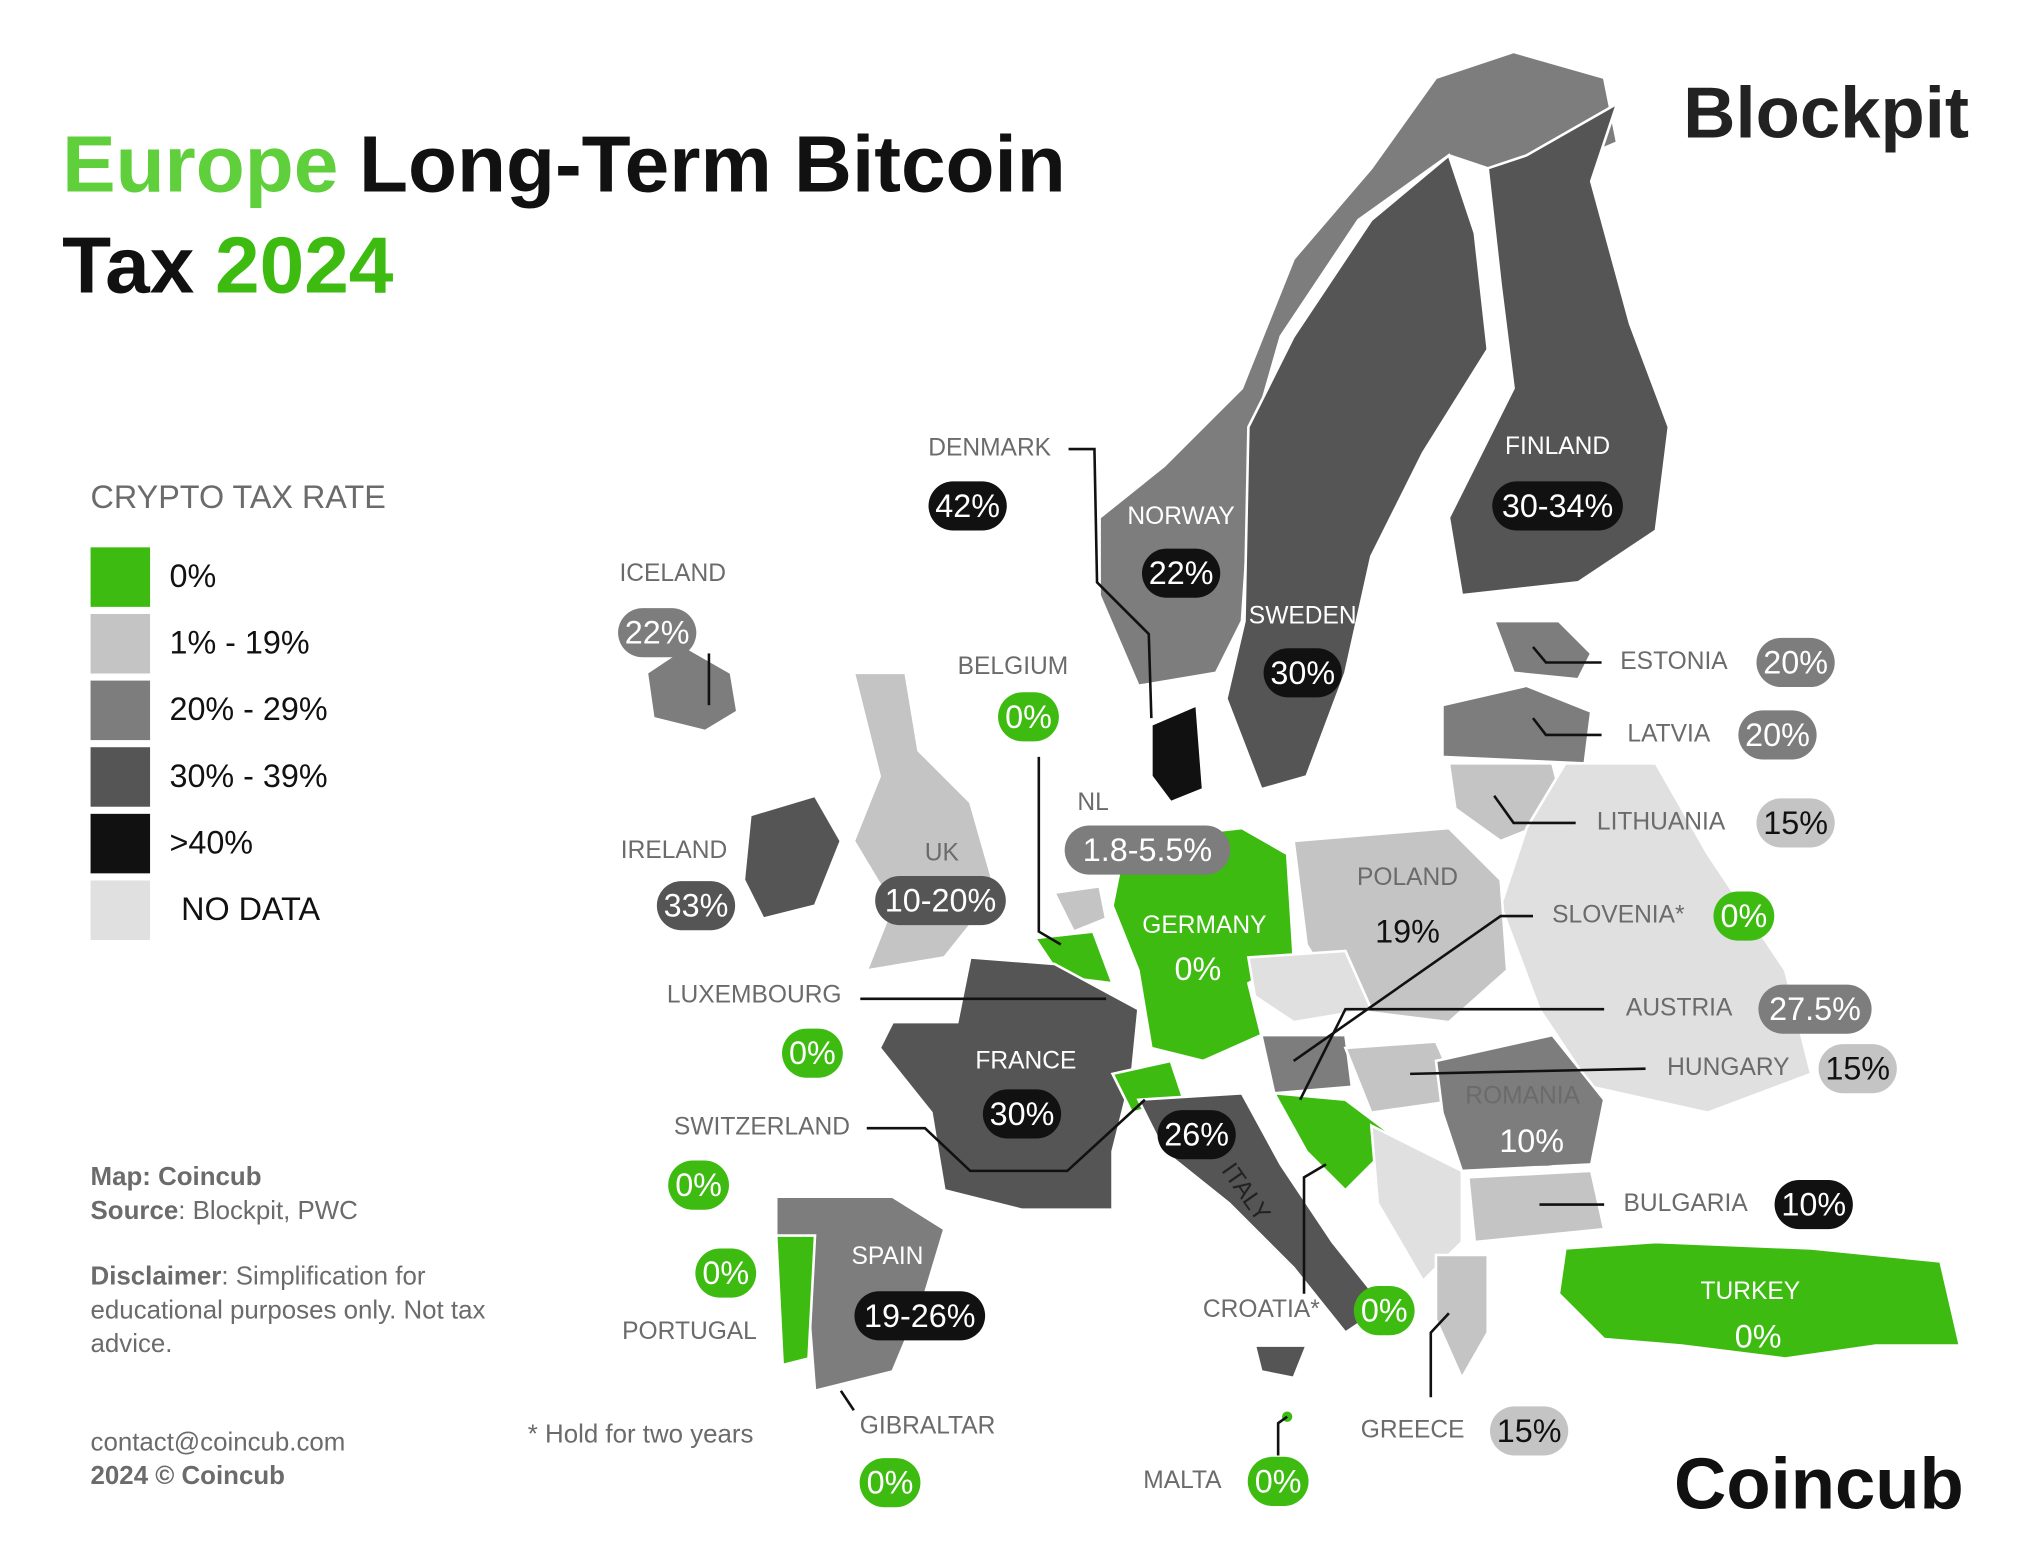  What do you see at coordinates (674, 850) in the screenshot?
I see `country-name: IRELAND` at bounding box center [674, 850].